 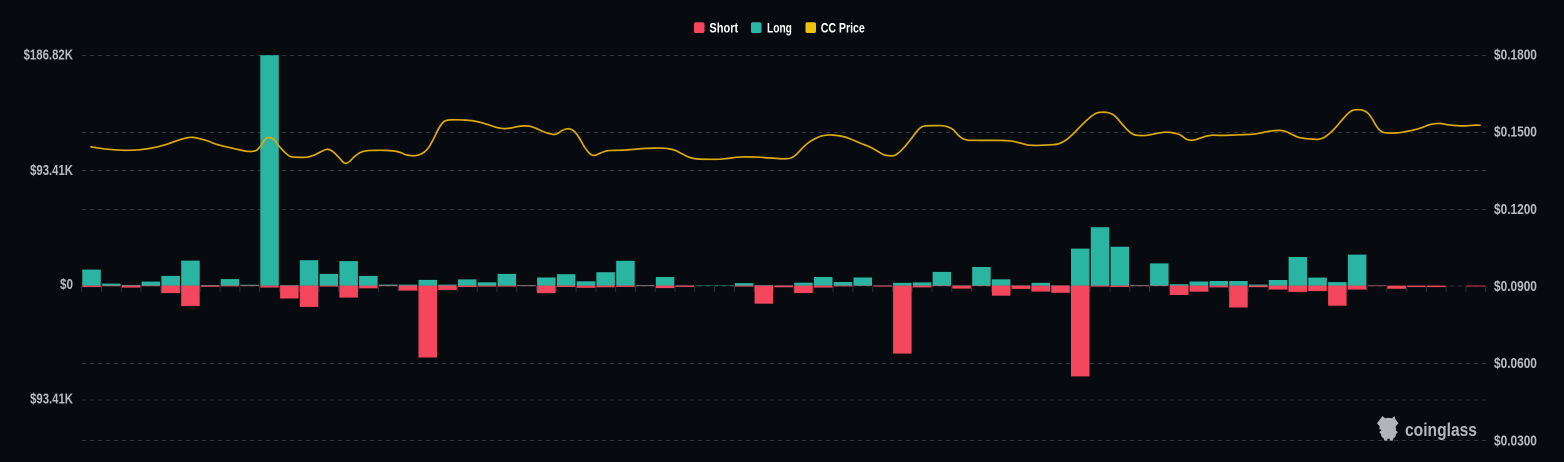 What do you see at coordinates (1515, 210) in the screenshot?
I see `svg-text: $0.1200` at bounding box center [1515, 210].